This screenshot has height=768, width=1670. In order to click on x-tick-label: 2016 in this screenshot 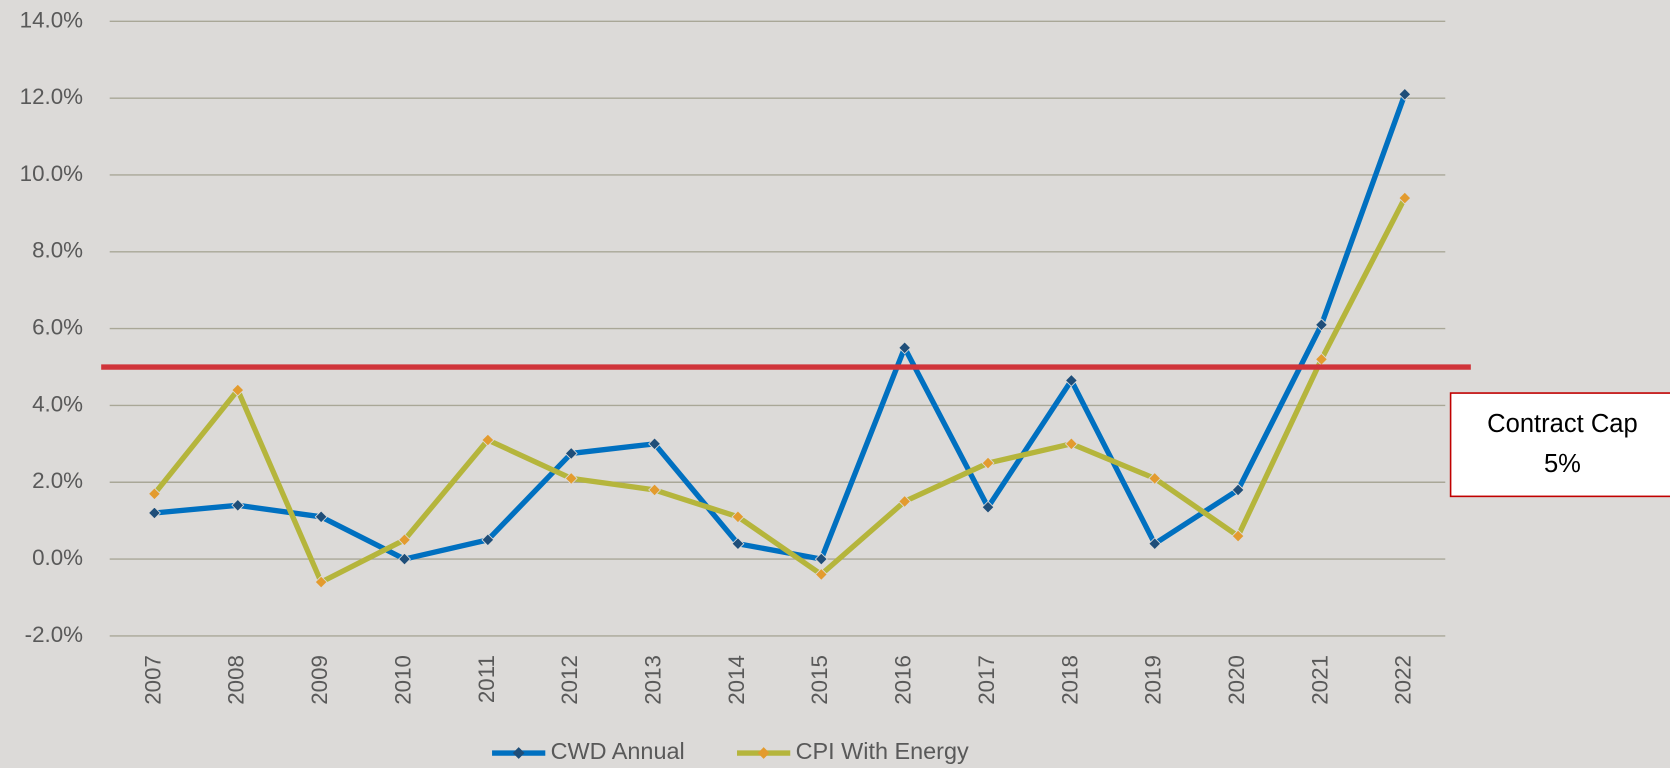, I will do `click(903, 680)`.